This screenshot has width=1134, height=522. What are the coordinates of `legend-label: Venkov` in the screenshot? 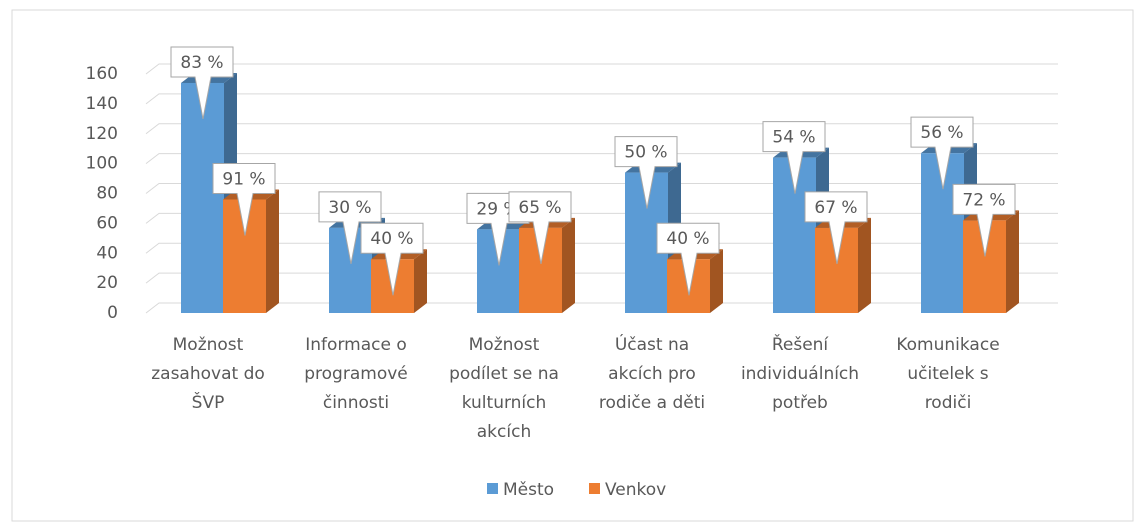 It's located at (635, 490).